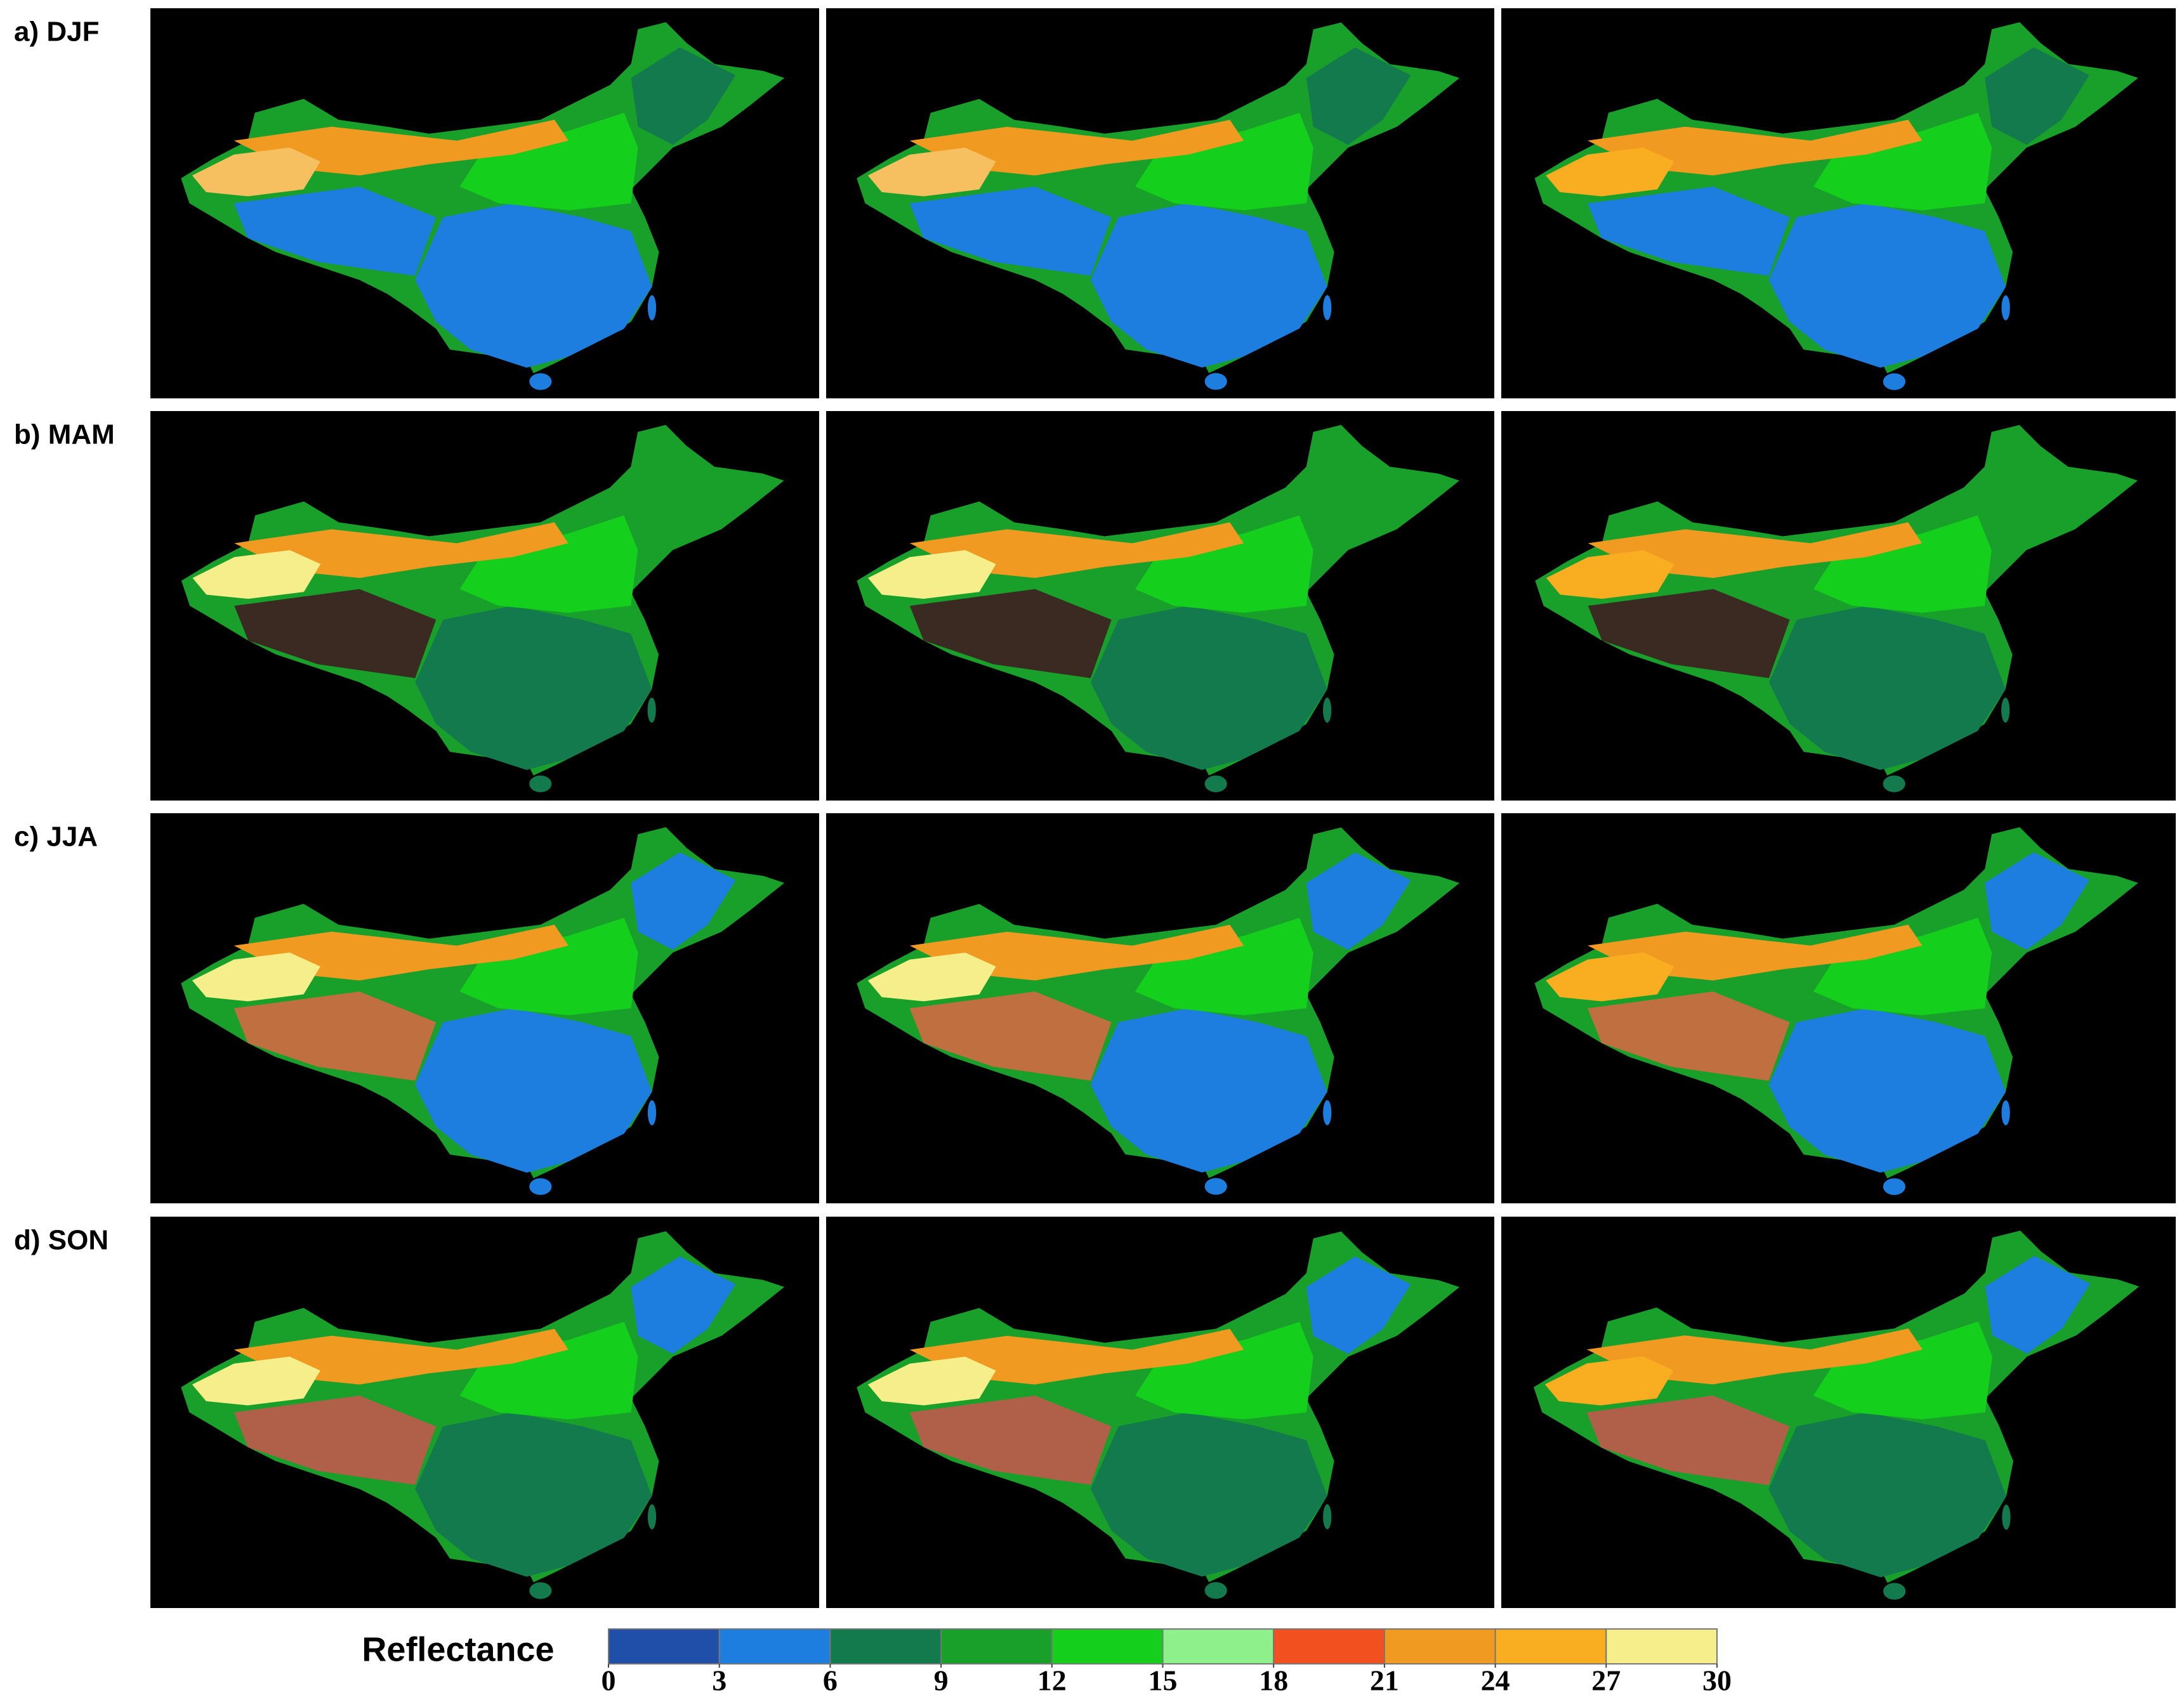 This screenshot has width=2184, height=1707. I want to click on colorbar-tick-label: 6, so click(830, 1680).